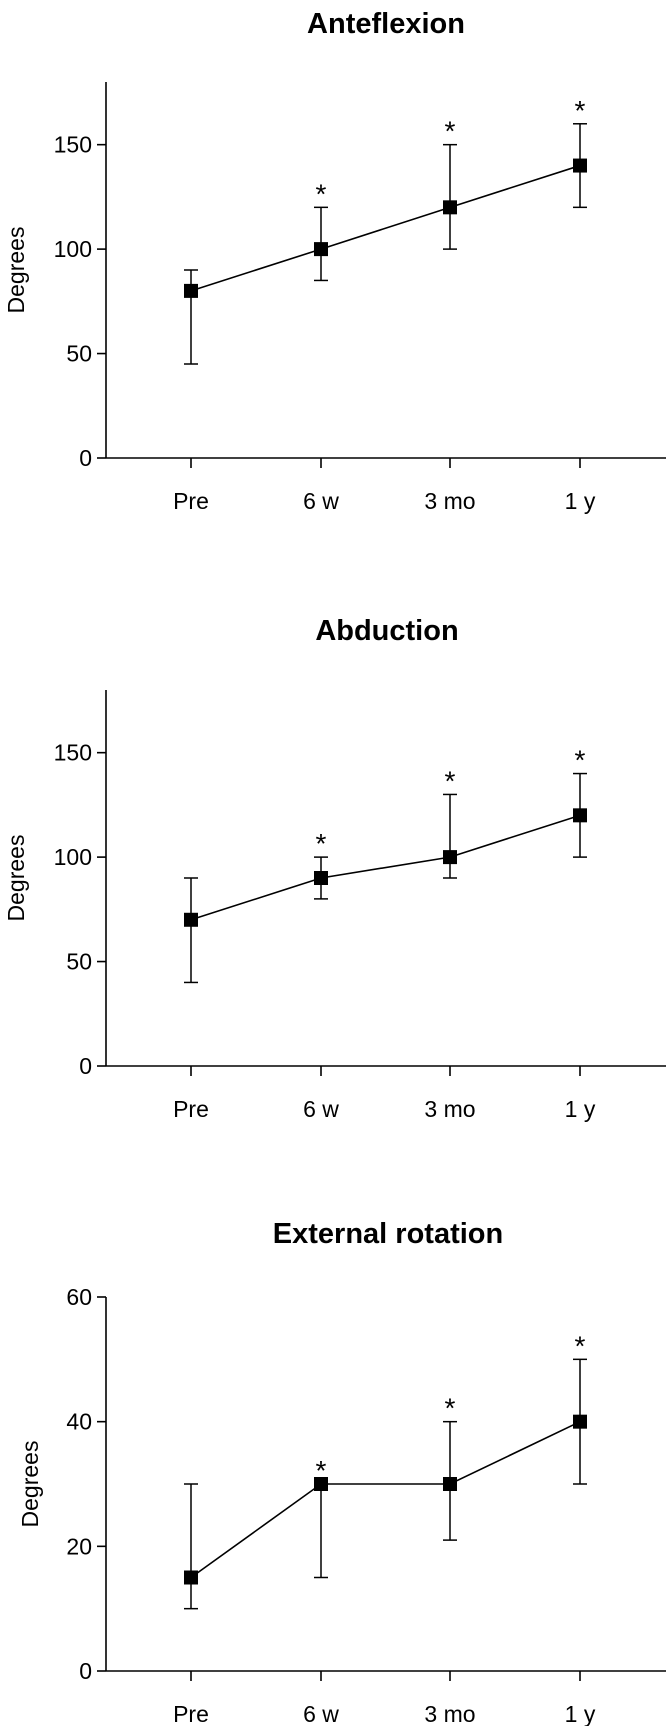 This screenshot has width=666, height=1726. What do you see at coordinates (79, 1422) in the screenshot?
I see `y-tick-label: 40` at bounding box center [79, 1422].